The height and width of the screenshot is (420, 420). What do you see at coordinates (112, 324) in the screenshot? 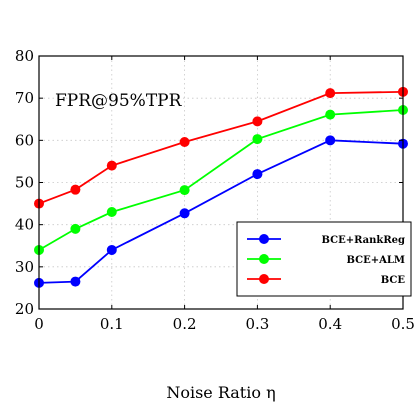
I see `x-tick-label: 0.1` at bounding box center [112, 324].